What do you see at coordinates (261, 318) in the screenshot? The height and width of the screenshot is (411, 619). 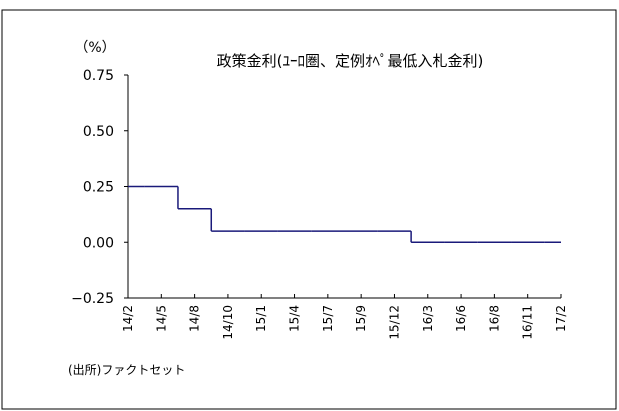 I see `x-tick-label: 15/1` at bounding box center [261, 318].